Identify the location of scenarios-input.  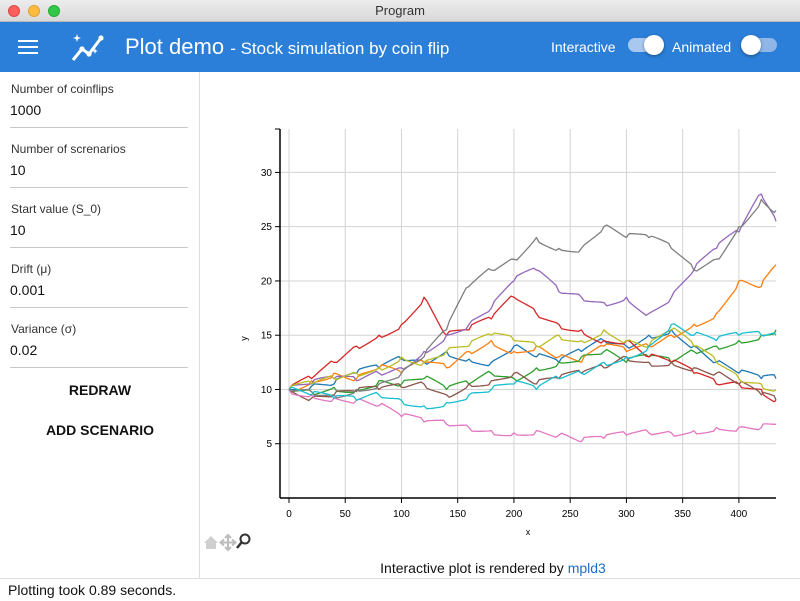
(99, 170).